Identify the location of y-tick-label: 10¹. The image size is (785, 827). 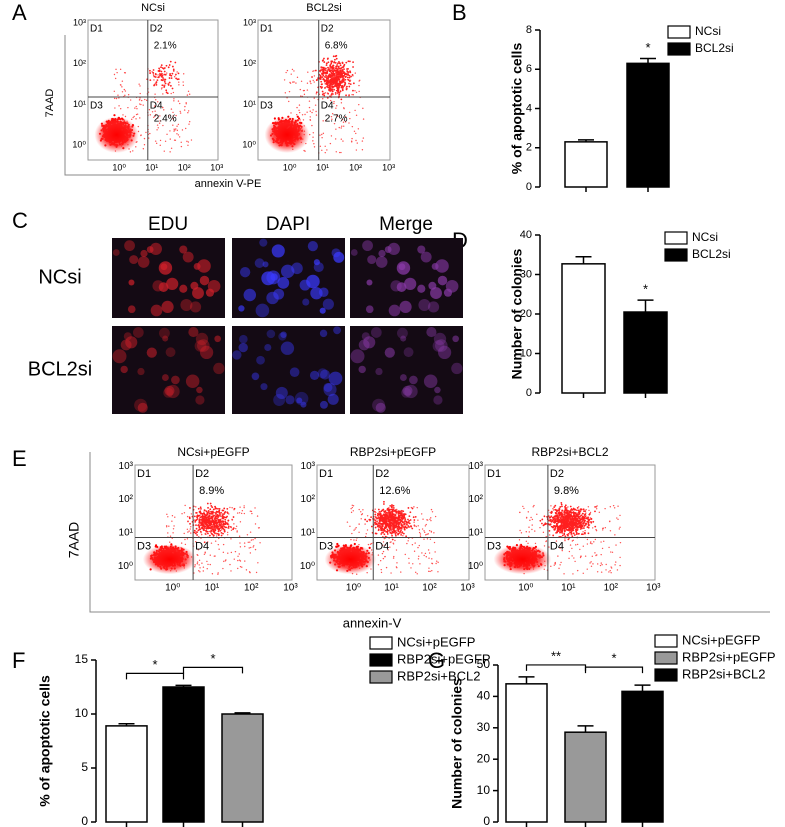
(126, 533).